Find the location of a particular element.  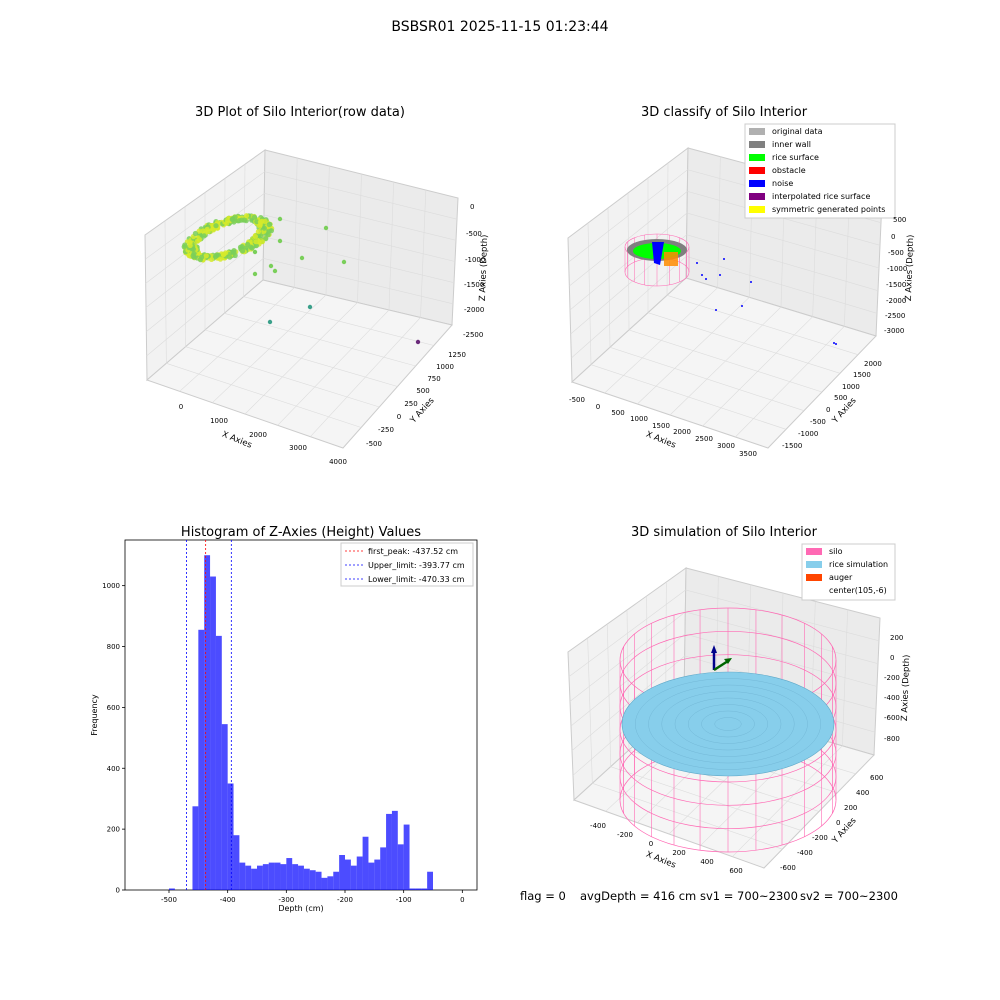

sim-rice-mesh is located at coordinates (728, 724).